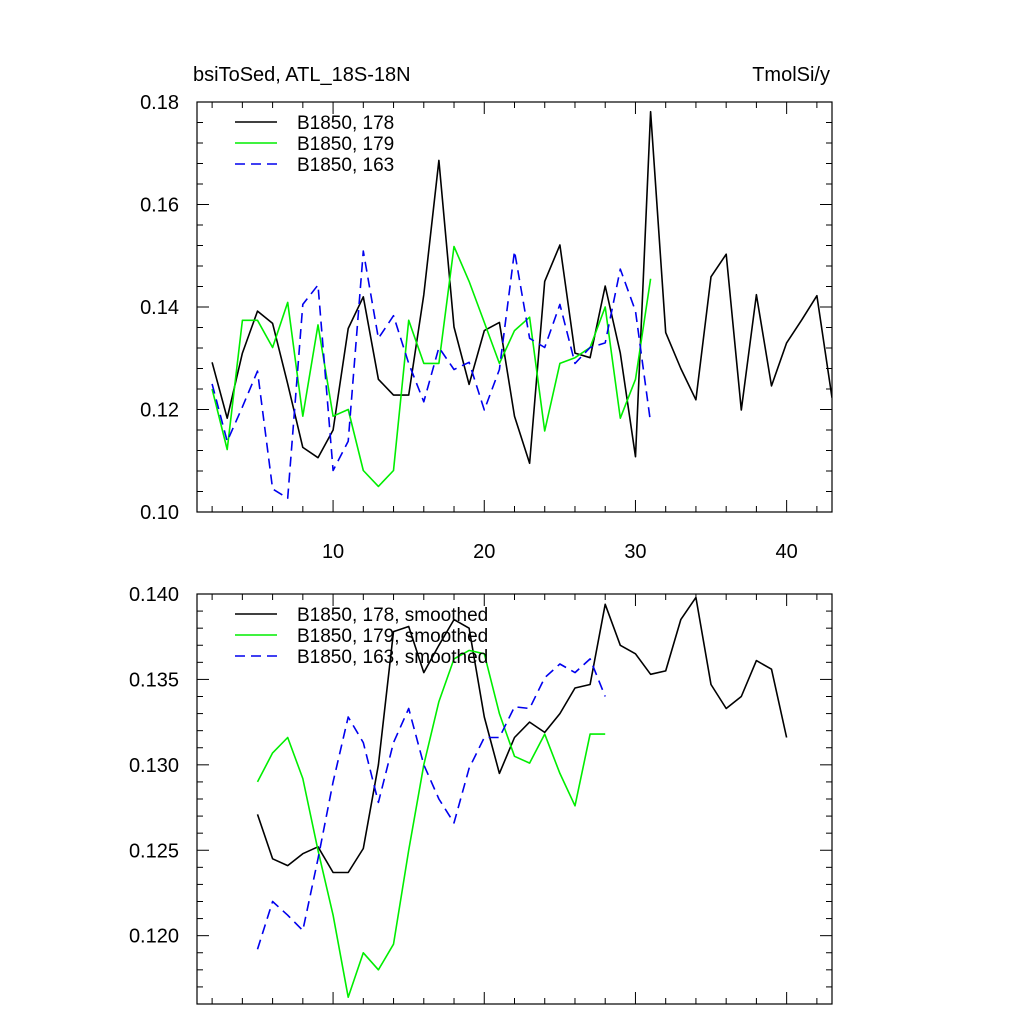  I want to click on y-tick-label: 0.135, so click(154, 680).